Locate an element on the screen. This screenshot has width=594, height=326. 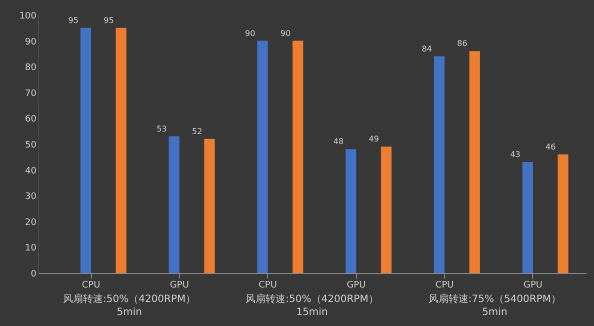
y-tick-label: 50 is located at coordinates (31, 145).